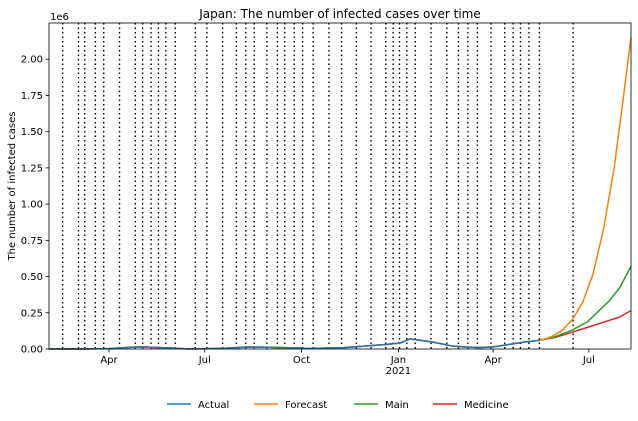 This screenshot has width=638, height=421. What do you see at coordinates (588, 360) in the screenshot?
I see `x-tick-label-5: Jul` at bounding box center [588, 360].